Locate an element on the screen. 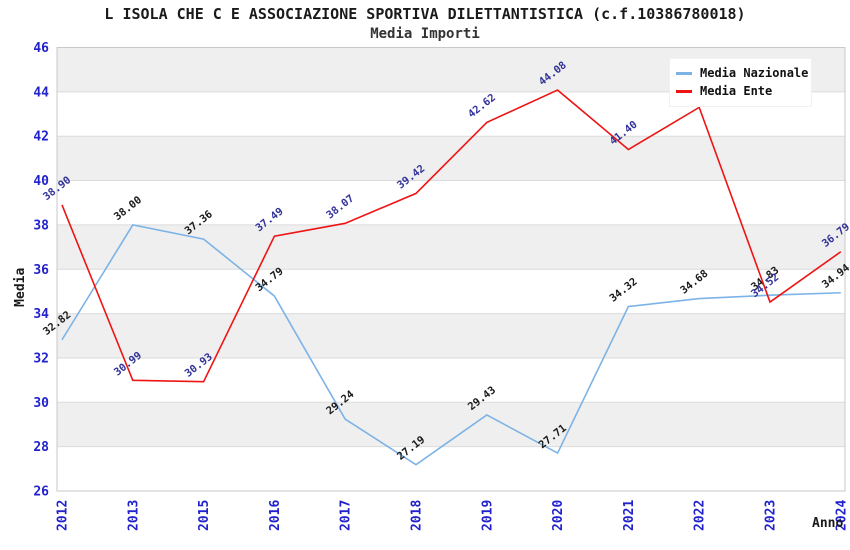 Image resolution: width=850 pixels, height=550 pixels. y-tick-label: 32 is located at coordinates (41, 358).